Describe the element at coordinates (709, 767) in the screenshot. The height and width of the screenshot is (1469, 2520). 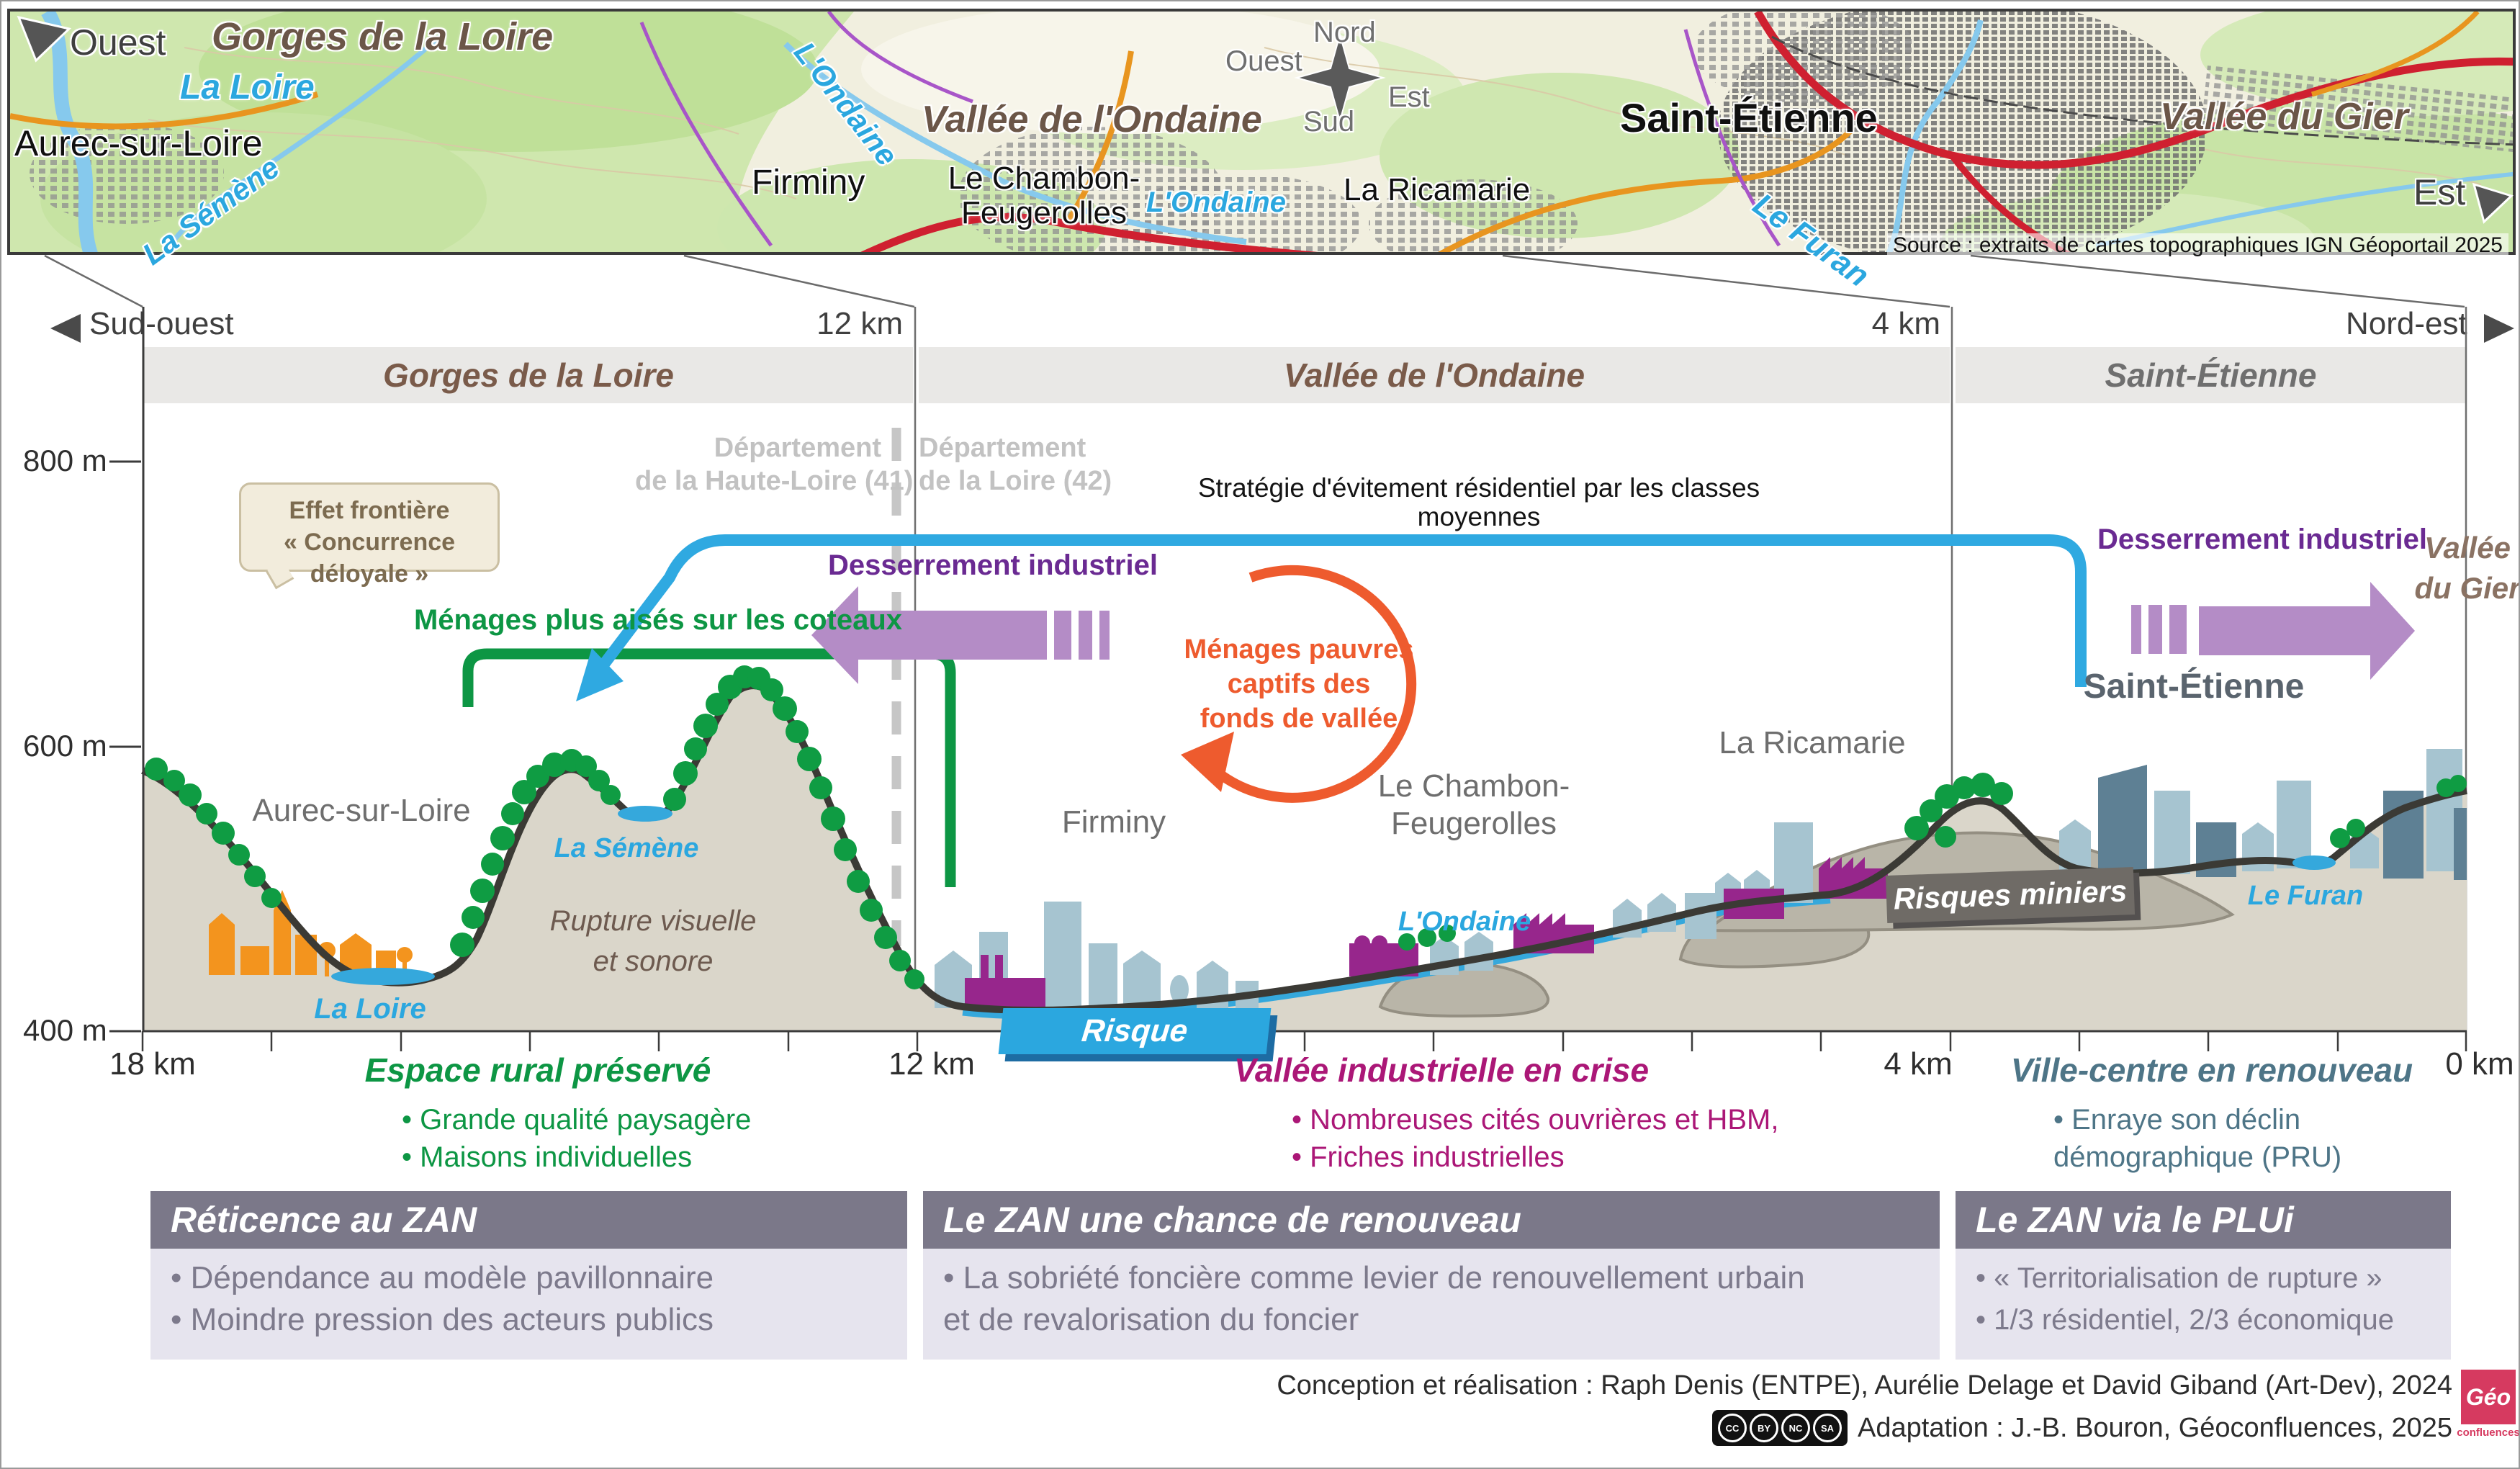
I see `coteaux-bracket` at that location.